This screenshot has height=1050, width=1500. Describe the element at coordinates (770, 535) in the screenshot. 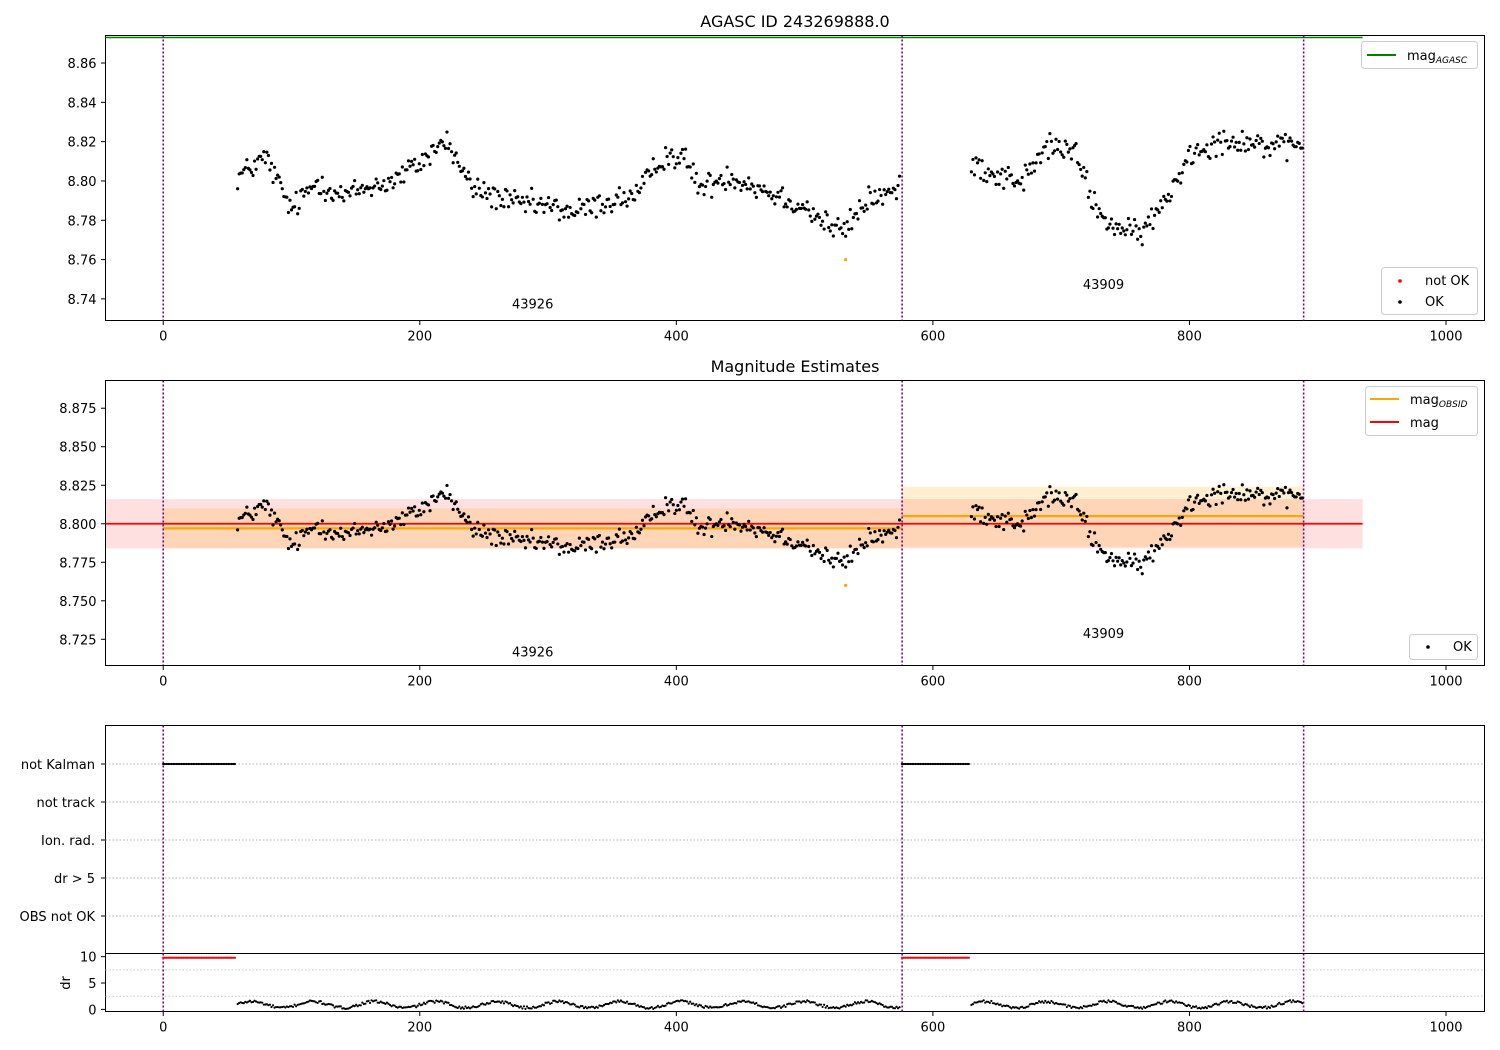

I see `data-points` at that location.